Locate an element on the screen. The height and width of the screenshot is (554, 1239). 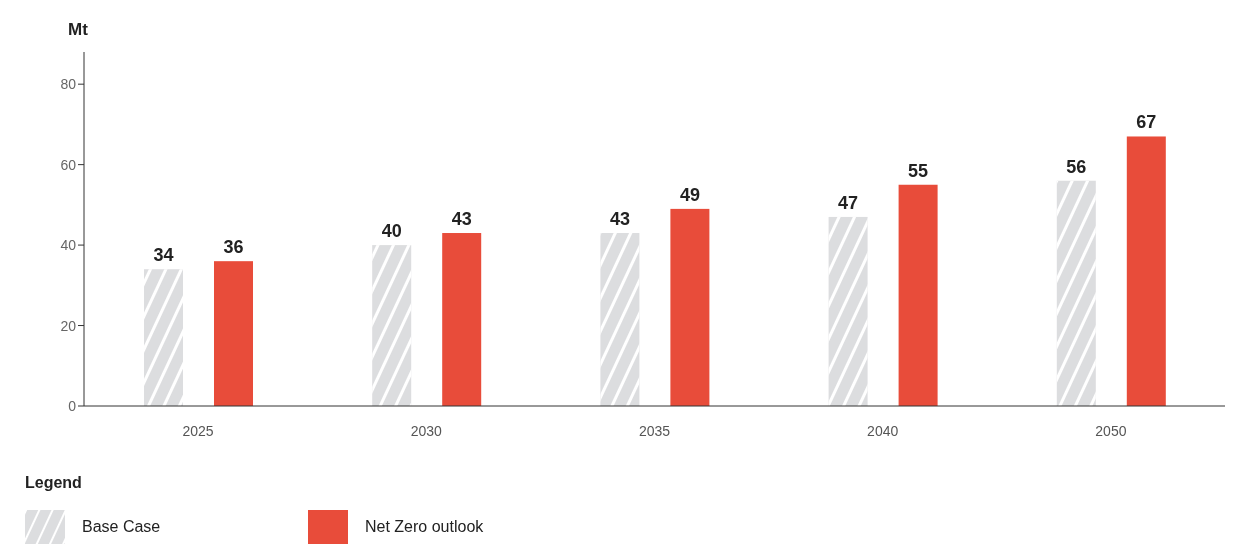
legend-label: Base Case is located at coordinates (121, 527).